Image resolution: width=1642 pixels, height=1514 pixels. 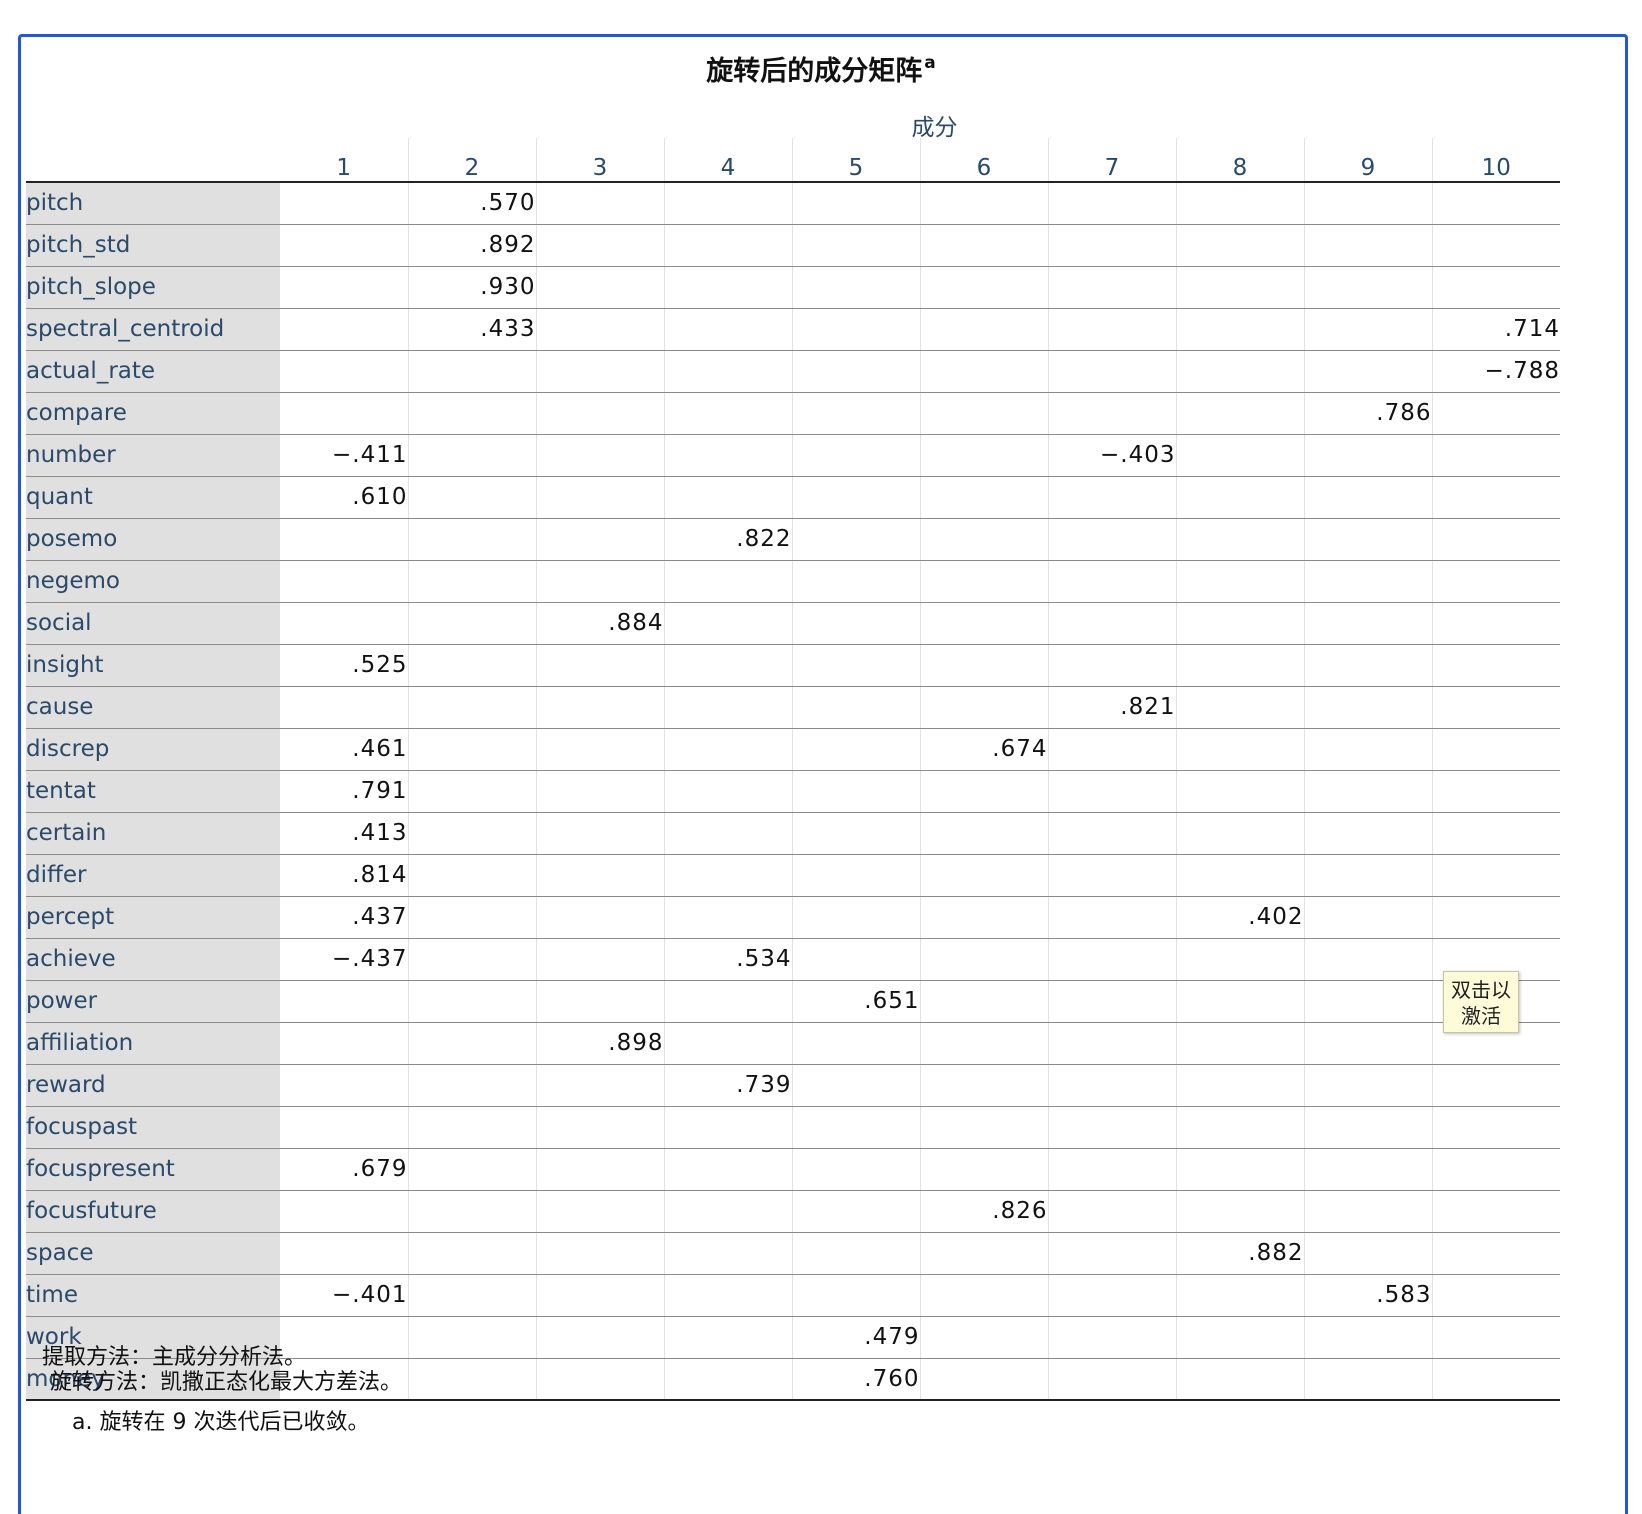 What do you see at coordinates (793, 791) in the screenshot?
I see `table-row: tentat .791` at bounding box center [793, 791].